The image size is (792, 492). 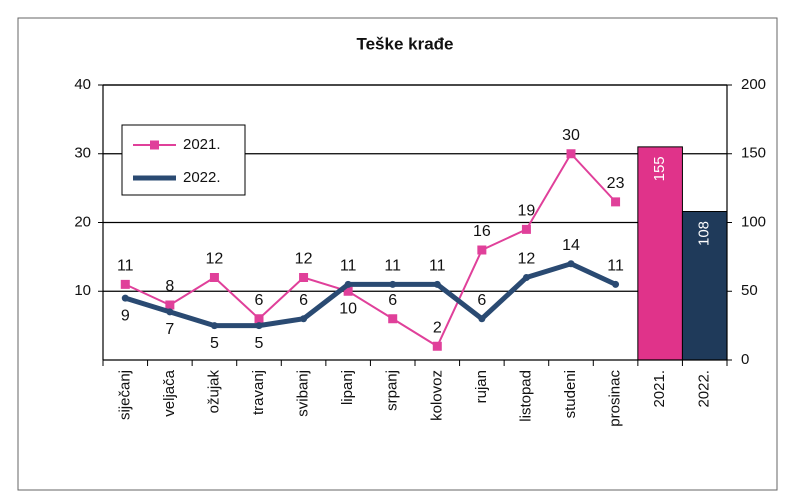 What do you see at coordinates (82, 221) in the screenshot?
I see `y-tick-label: 20` at bounding box center [82, 221].